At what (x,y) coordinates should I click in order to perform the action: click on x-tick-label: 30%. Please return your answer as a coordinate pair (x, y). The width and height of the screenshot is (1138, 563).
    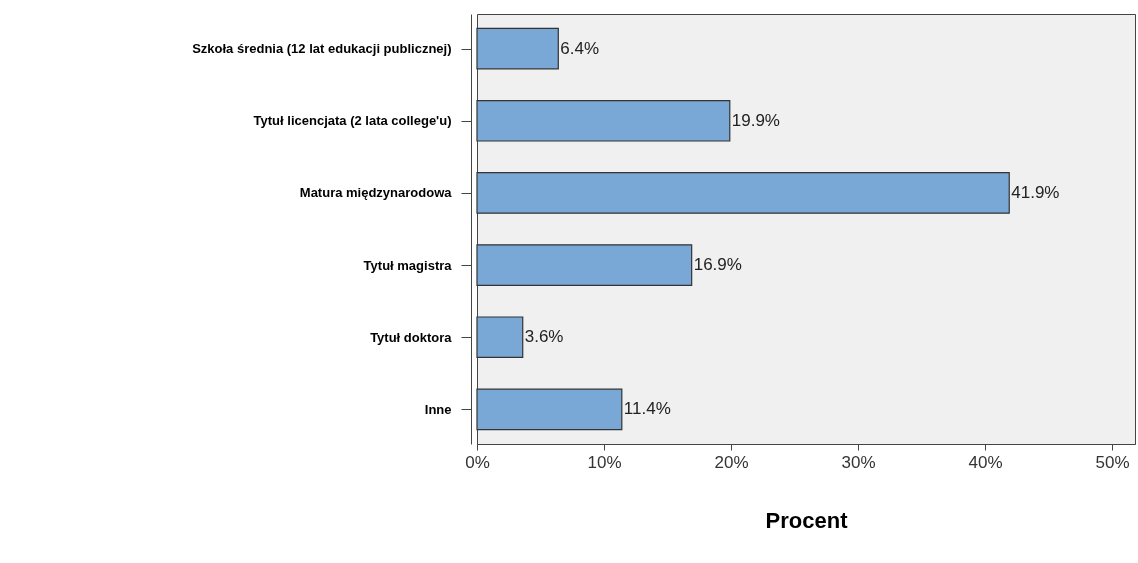
    Looking at the image, I should click on (858, 462).